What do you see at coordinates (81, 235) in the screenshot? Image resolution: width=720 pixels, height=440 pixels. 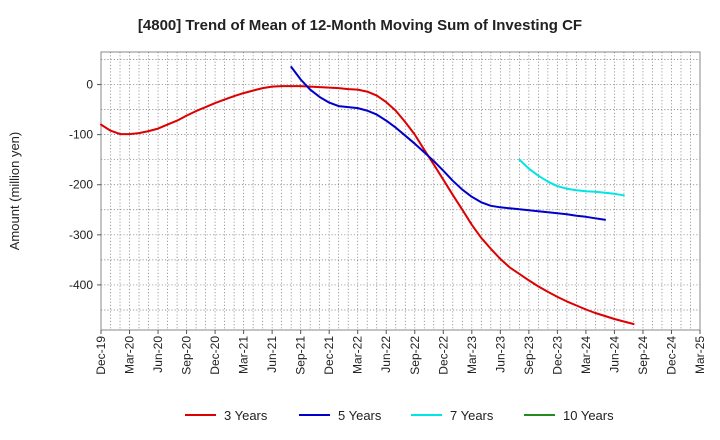 I see `y-tick-label: -300` at bounding box center [81, 235].